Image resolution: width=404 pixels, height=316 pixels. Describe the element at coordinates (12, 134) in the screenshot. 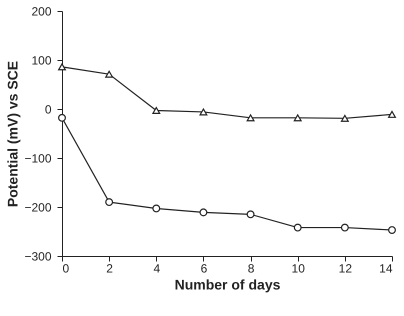

I see `y-axis-title: Potential (mV) vs SCE` at that location.